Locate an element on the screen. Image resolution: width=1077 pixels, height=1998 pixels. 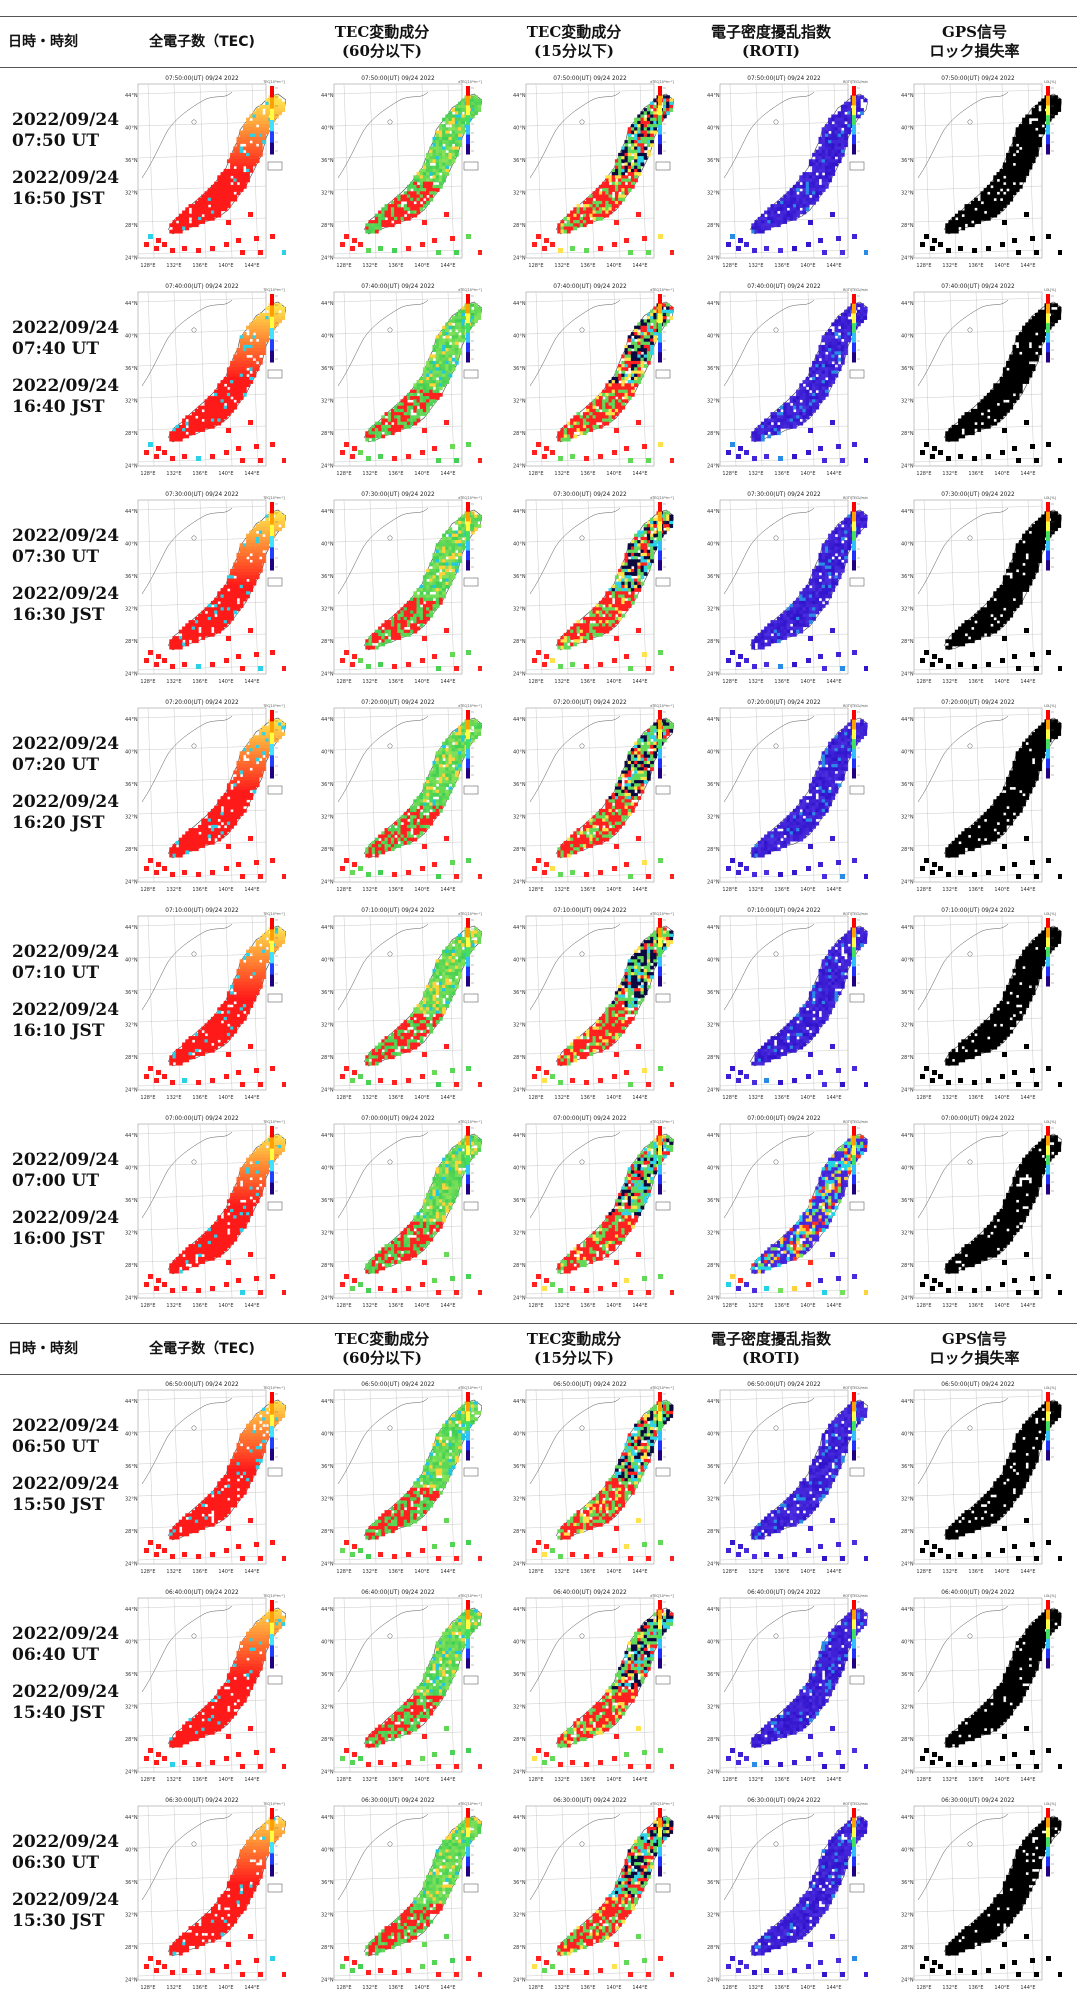
longitude-tick-label: 144°E is located at coordinates (251, 266).